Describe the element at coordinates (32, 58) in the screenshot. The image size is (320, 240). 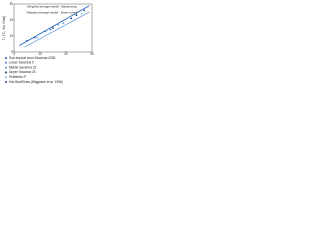
I see `legend-label: Sub-tropical semi-Savanna 2006` at that location.